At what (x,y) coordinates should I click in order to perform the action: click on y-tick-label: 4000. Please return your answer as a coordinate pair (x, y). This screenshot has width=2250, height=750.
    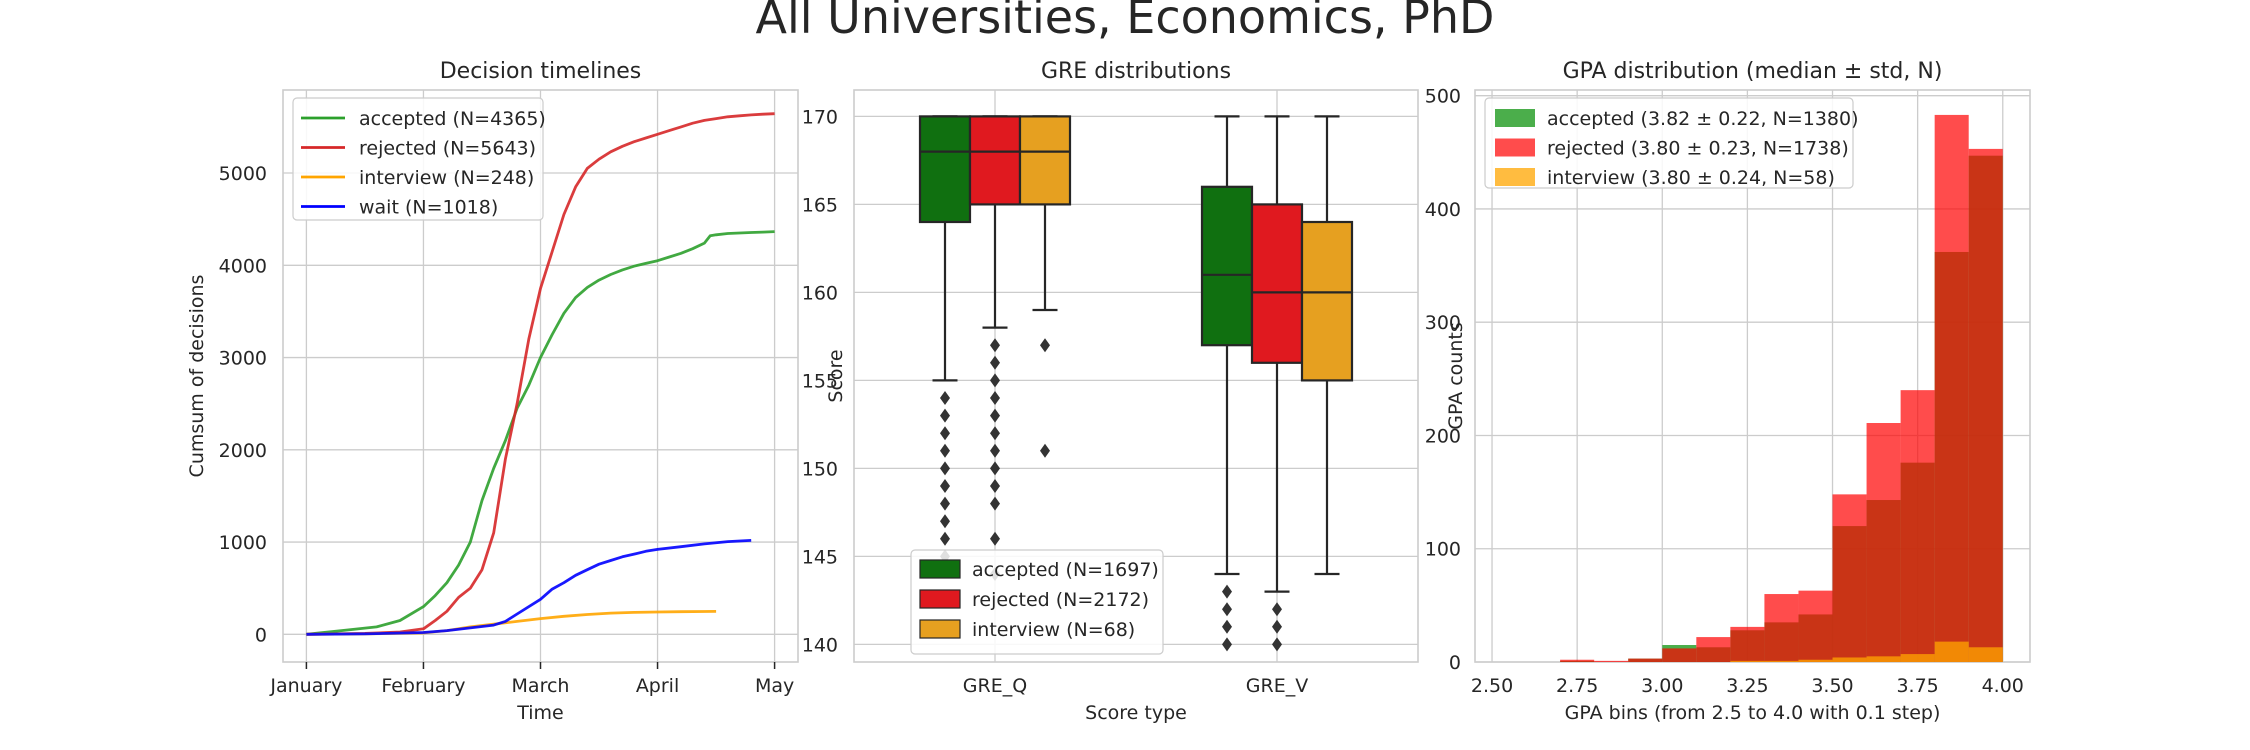
    Looking at the image, I should click on (243, 266).